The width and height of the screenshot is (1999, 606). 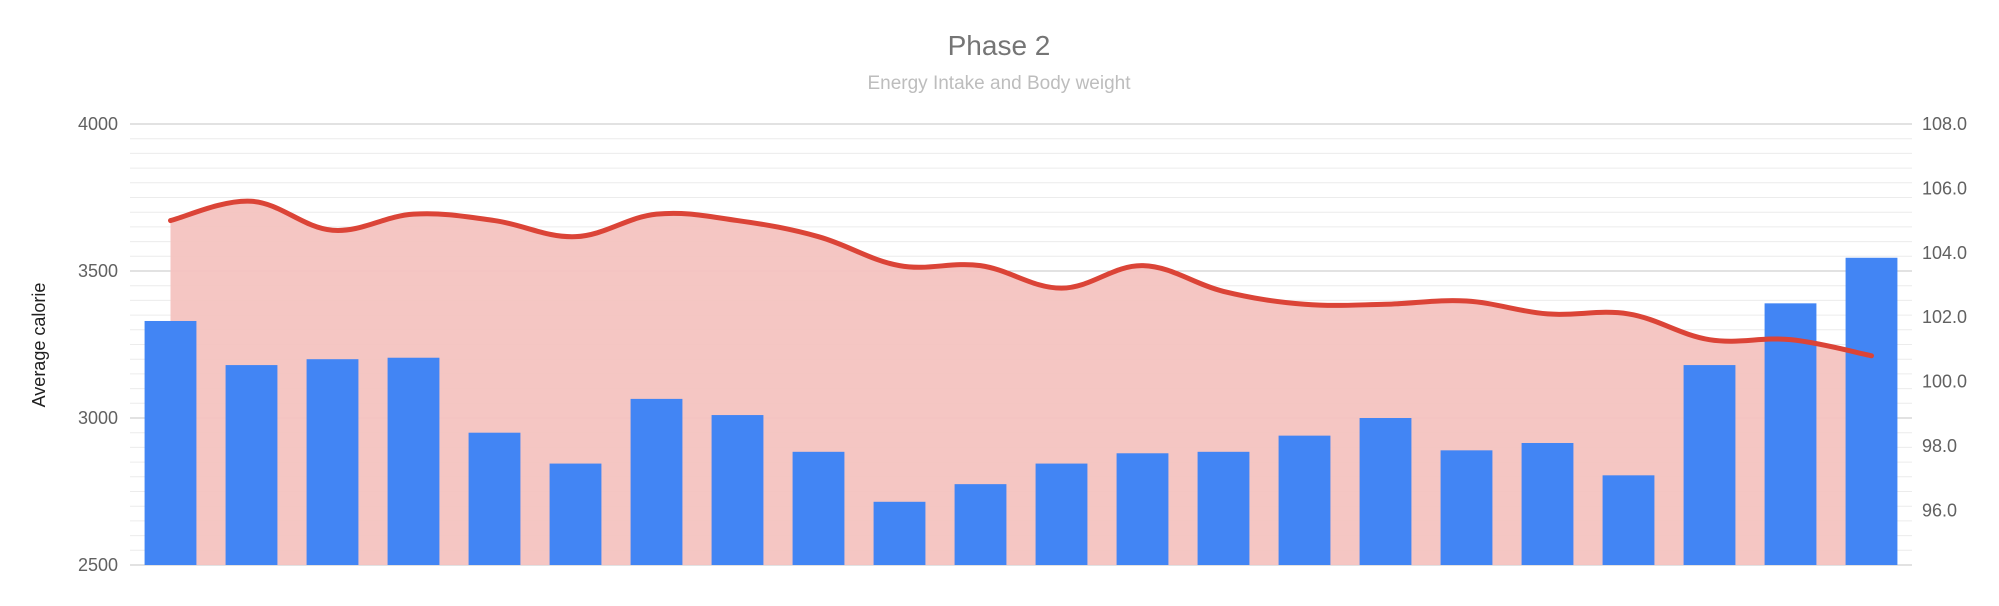 What do you see at coordinates (1939, 446) in the screenshot?
I see `right-tick-label: 98.0` at bounding box center [1939, 446].